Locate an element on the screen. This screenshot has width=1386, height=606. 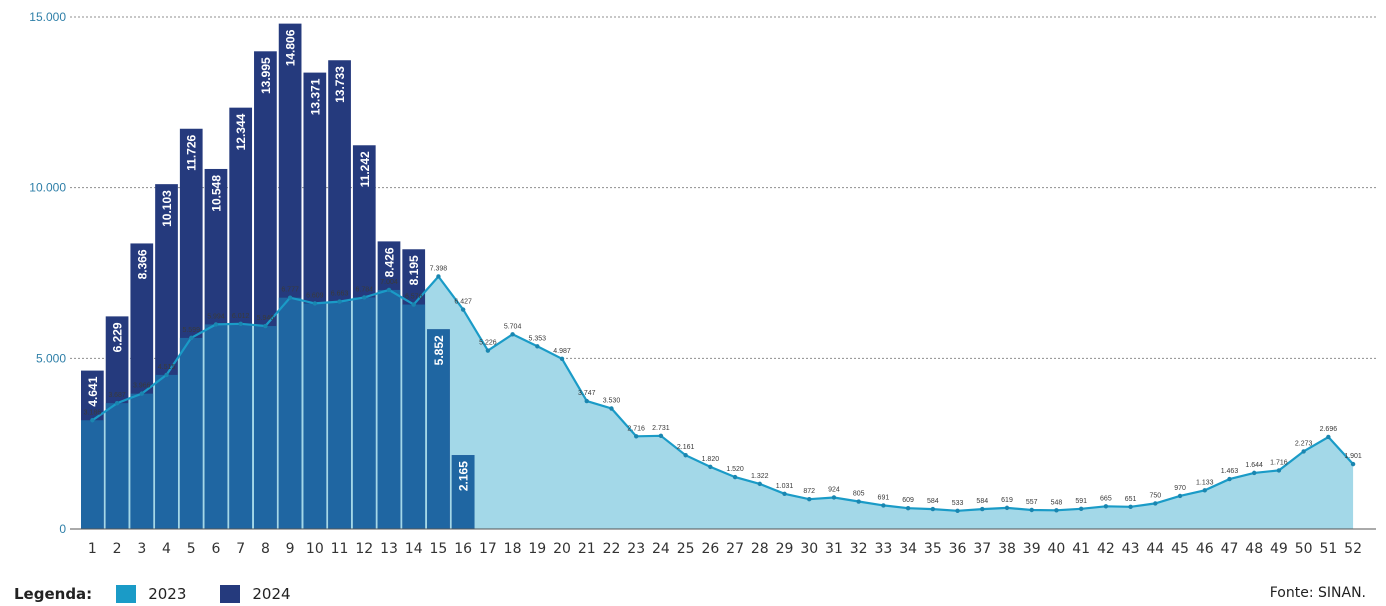
label-2023-week-1: 3.186 is located at coordinates (93, 412).